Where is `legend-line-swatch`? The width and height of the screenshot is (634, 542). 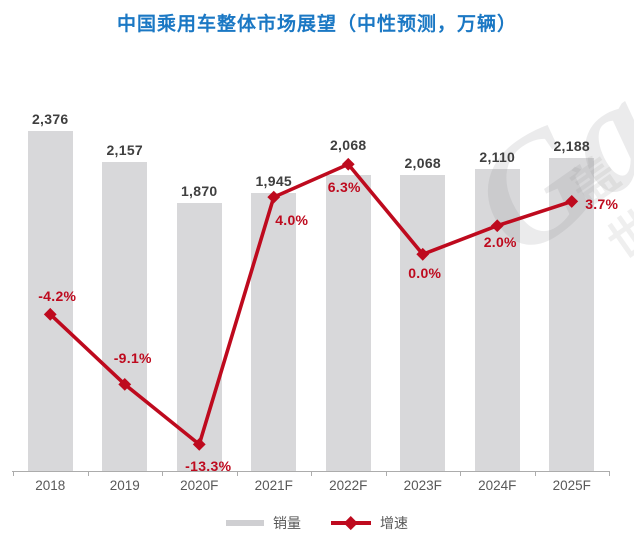 legend-line-swatch is located at coordinates (351, 523).